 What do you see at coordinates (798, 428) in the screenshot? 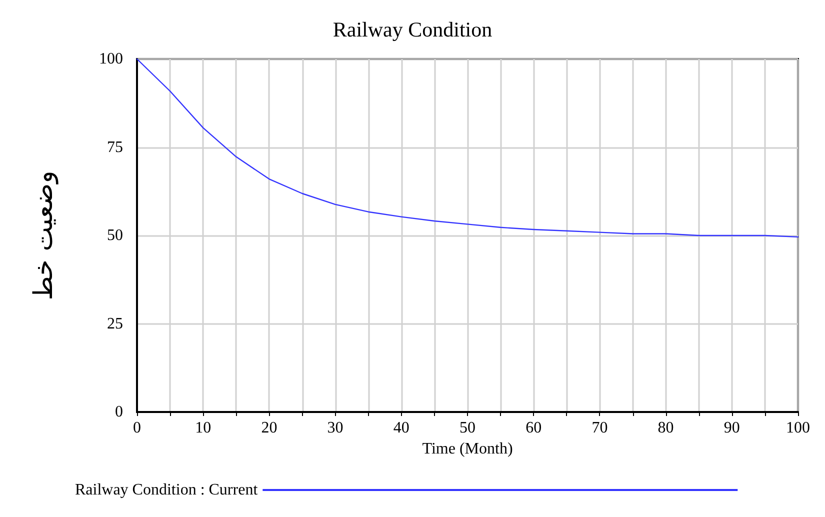
I see `x-tick-label: 100` at bounding box center [798, 428].